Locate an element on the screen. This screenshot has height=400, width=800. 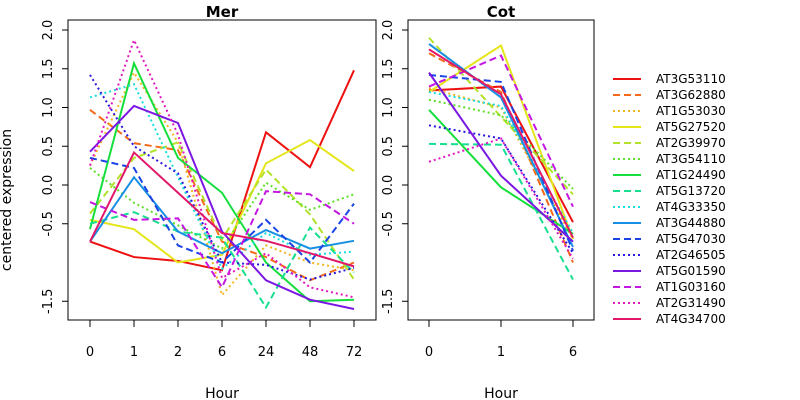
legend-item: AT5G13720 is located at coordinates (669, 191).